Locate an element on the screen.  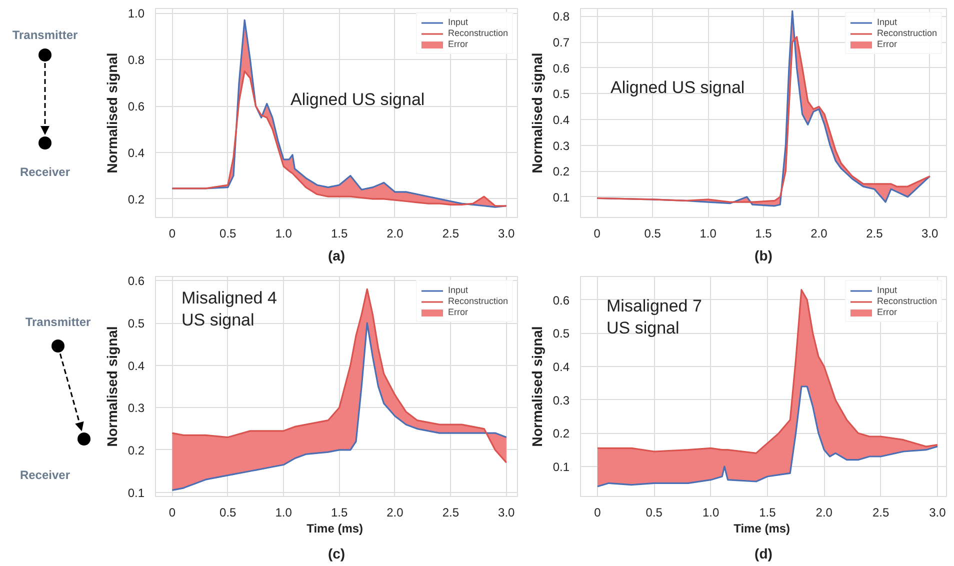
annotation: Misaligned 7 US signal is located at coordinates (654, 317).